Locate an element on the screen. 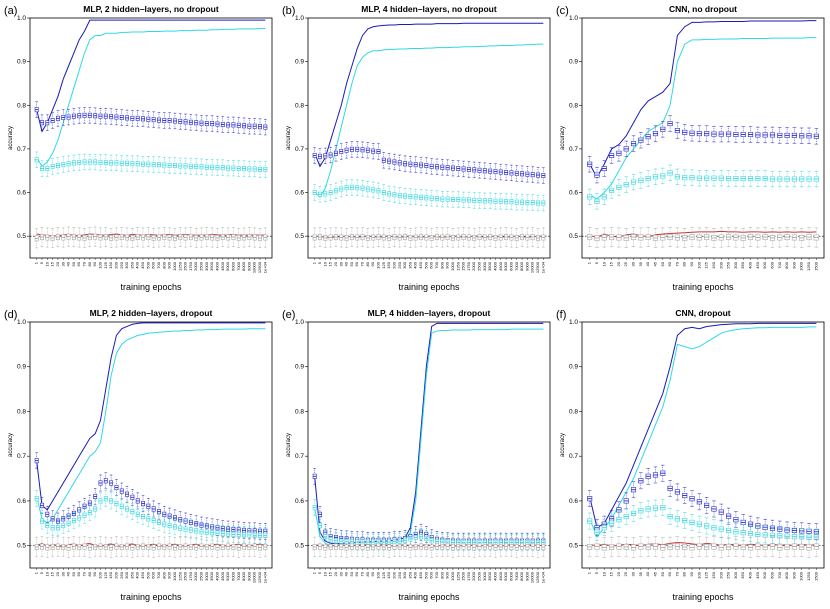 This screenshot has height=609, width=830. x-tick-label: 80 is located at coordinates (89, 263).